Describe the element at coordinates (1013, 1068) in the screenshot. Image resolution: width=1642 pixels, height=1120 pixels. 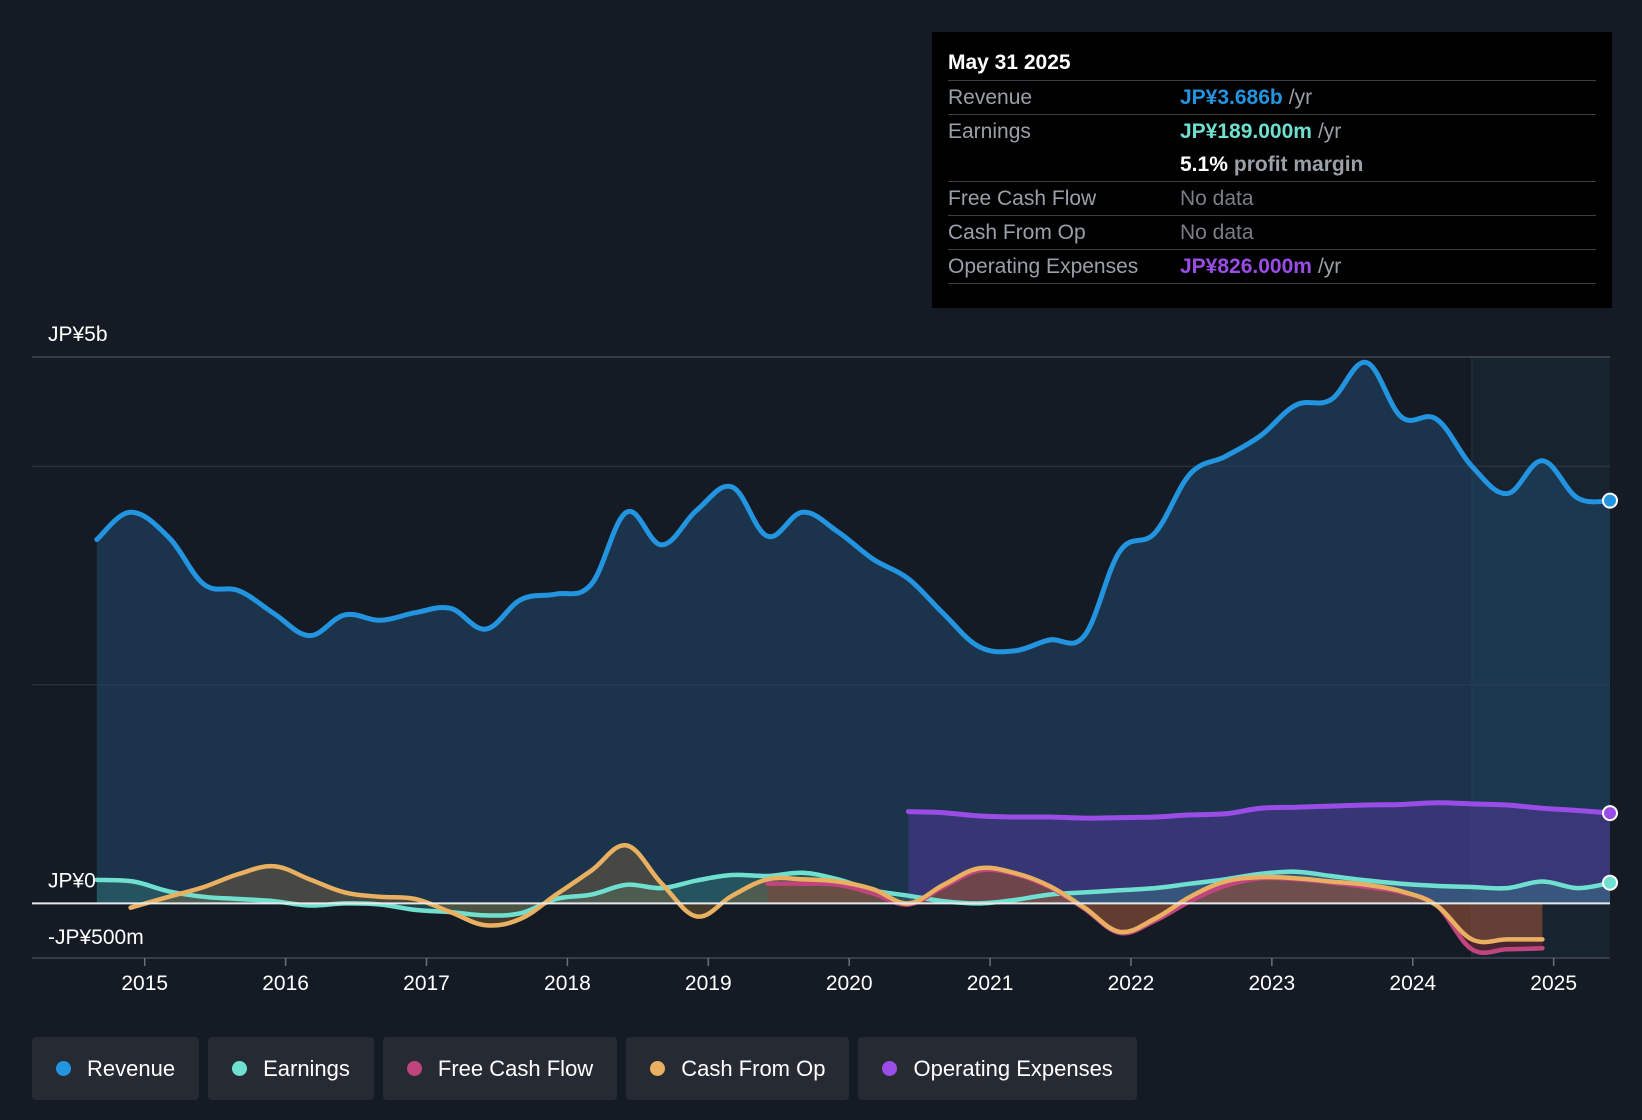
I see `legend-label: Operating Expenses` at that location.